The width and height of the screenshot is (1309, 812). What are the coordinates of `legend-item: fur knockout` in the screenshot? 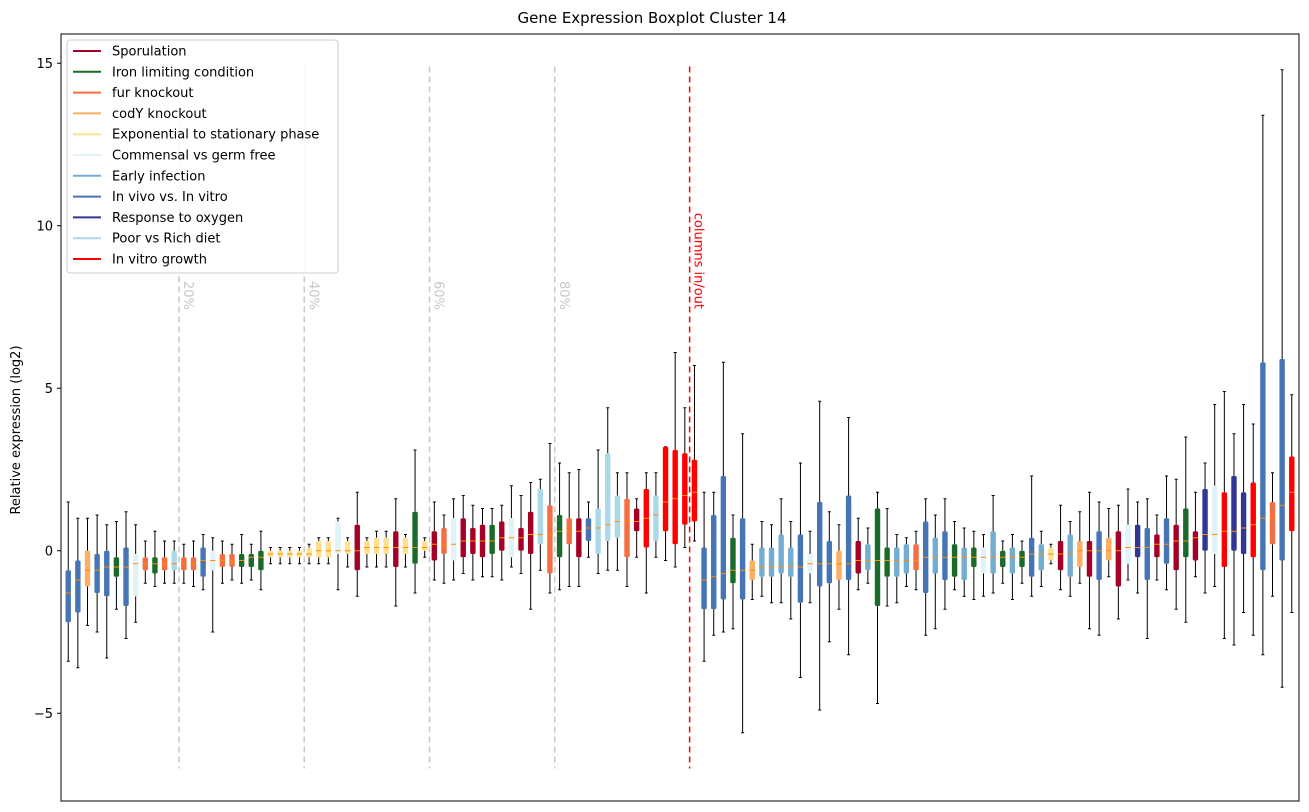 It's located at (133, 93).